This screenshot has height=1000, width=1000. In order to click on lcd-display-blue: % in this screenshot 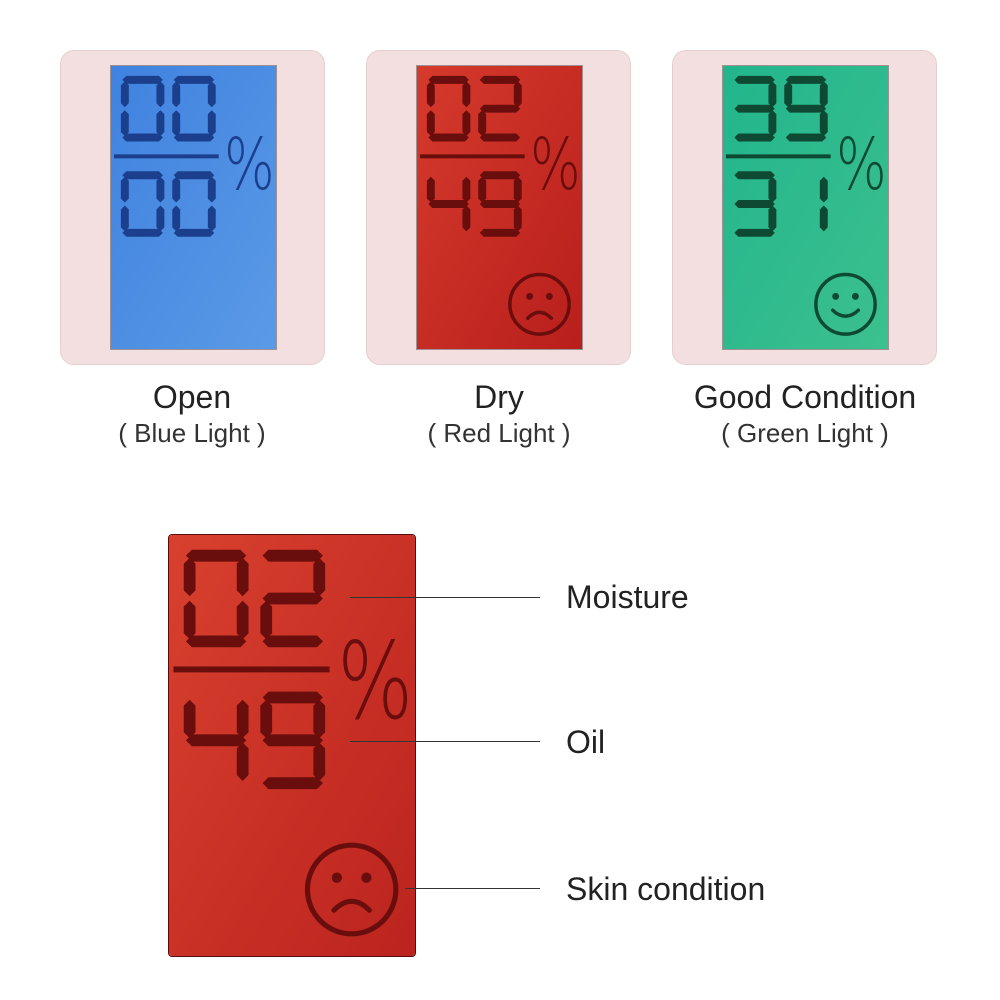, I will do `click(193, 207)`.